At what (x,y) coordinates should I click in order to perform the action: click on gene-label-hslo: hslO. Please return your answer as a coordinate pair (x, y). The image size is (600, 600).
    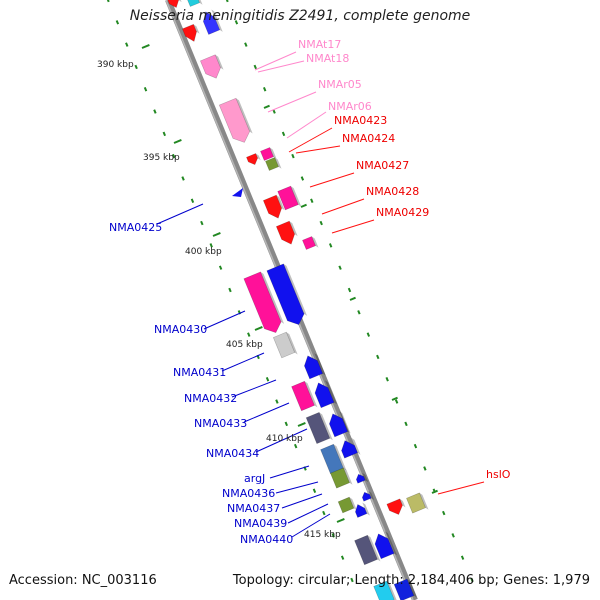
    Looking at the image, I should click on (498, 474).